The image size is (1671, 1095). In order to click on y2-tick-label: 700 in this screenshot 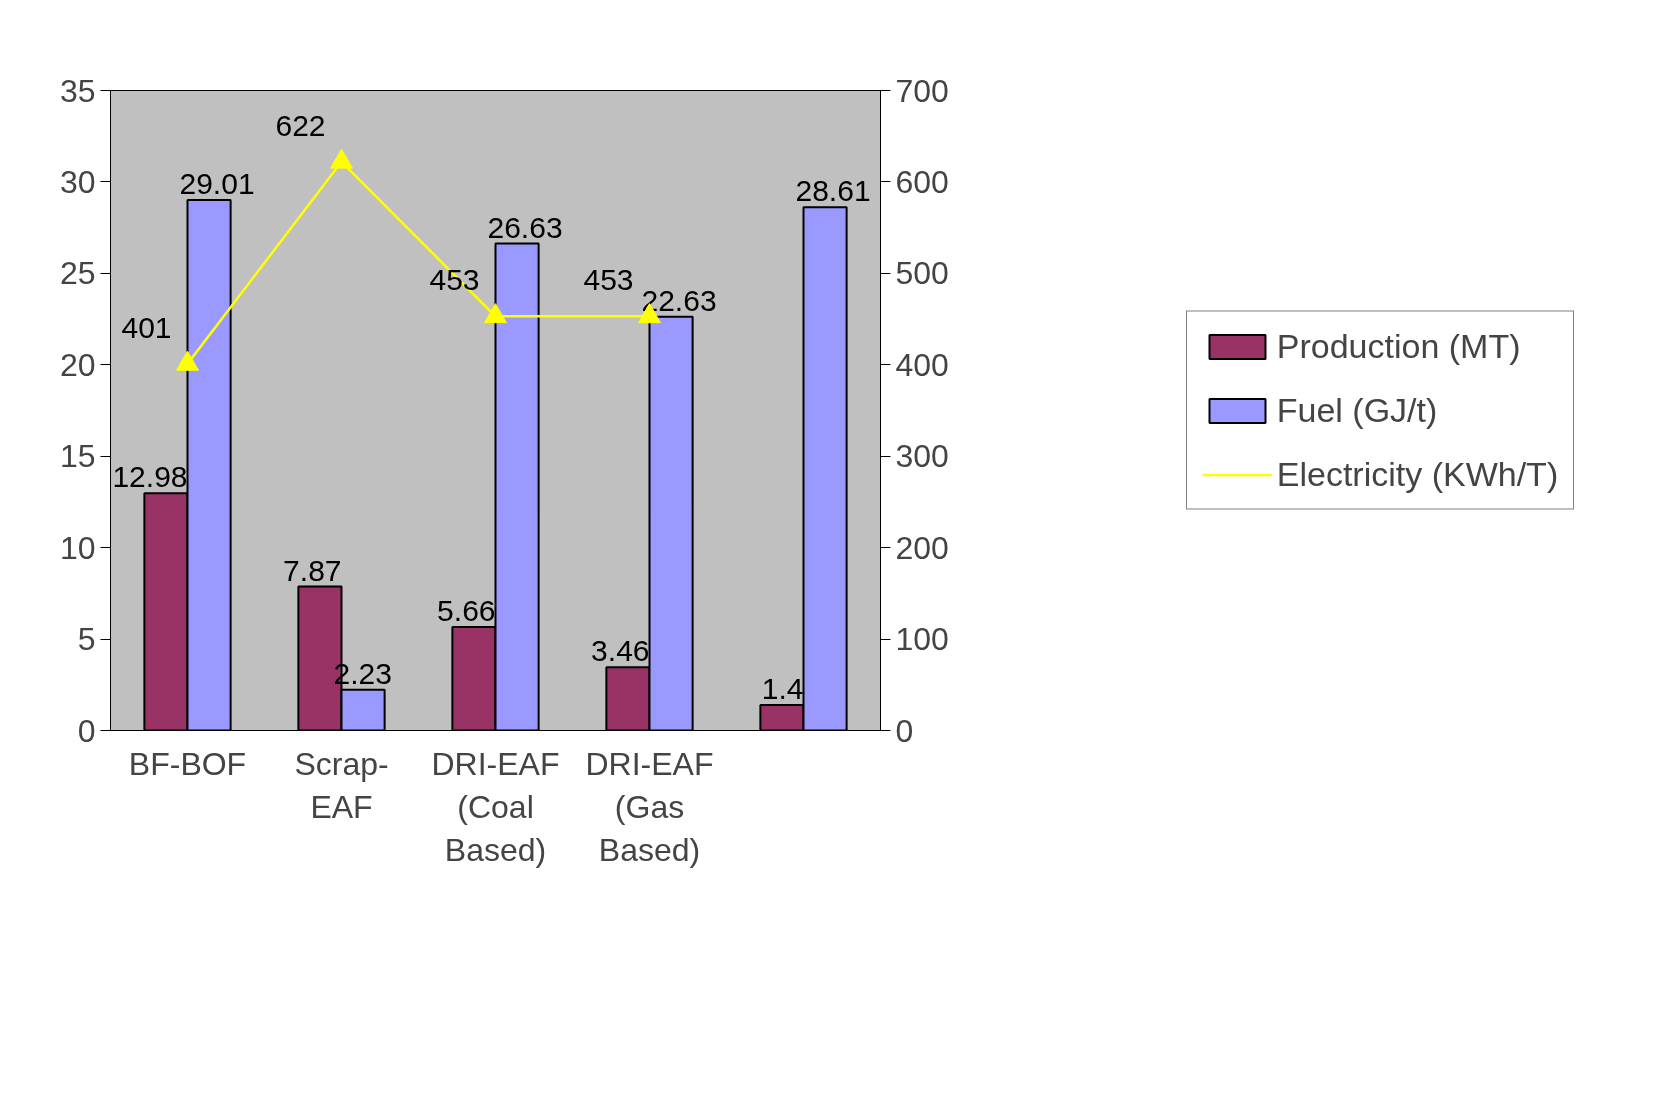, I will do `click(922, 90)`.